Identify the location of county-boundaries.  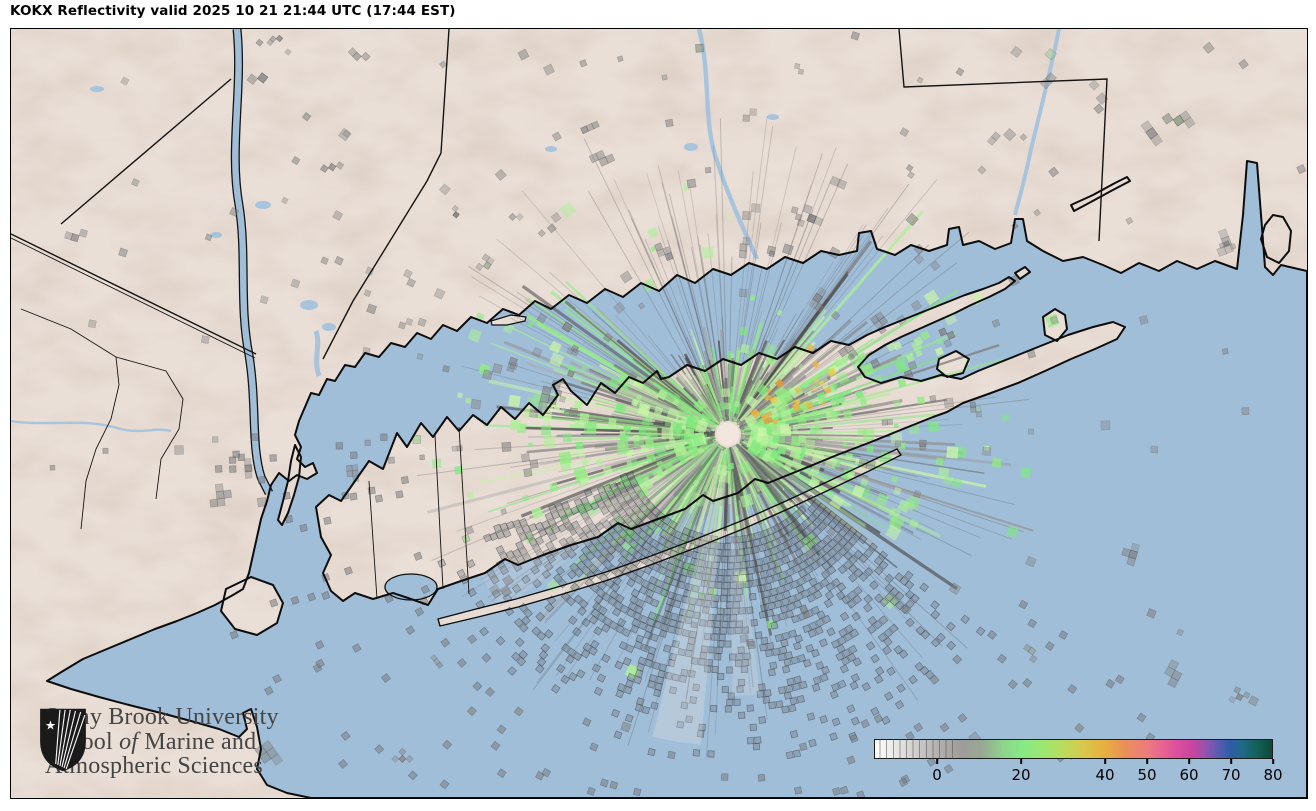
(245, 454).